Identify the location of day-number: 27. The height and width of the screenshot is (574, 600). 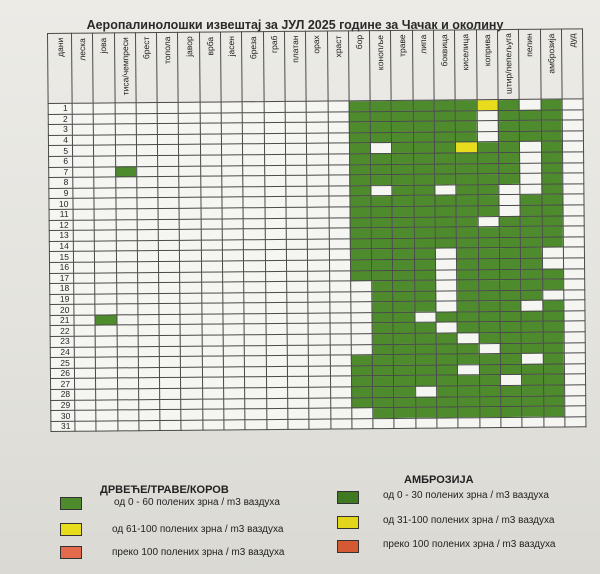
(62, 384).